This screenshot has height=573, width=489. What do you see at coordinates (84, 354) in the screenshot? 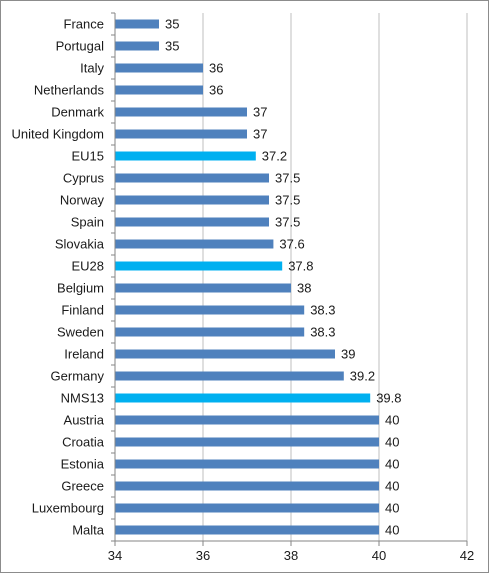
I see `category-label-ireland: Ireland` at bounding box center [84, 354].